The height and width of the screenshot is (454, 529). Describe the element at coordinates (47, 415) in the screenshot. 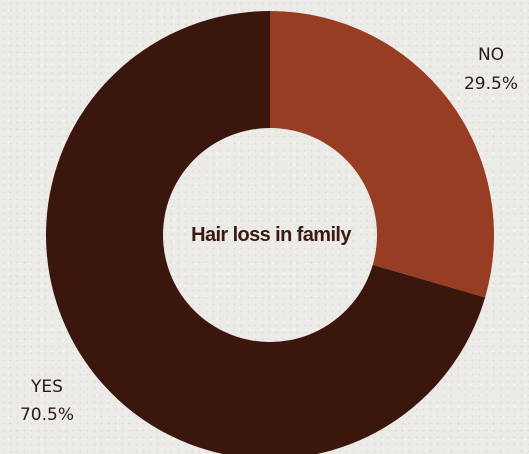

I see `slice-label-yes-value: 70.5%` at that location.